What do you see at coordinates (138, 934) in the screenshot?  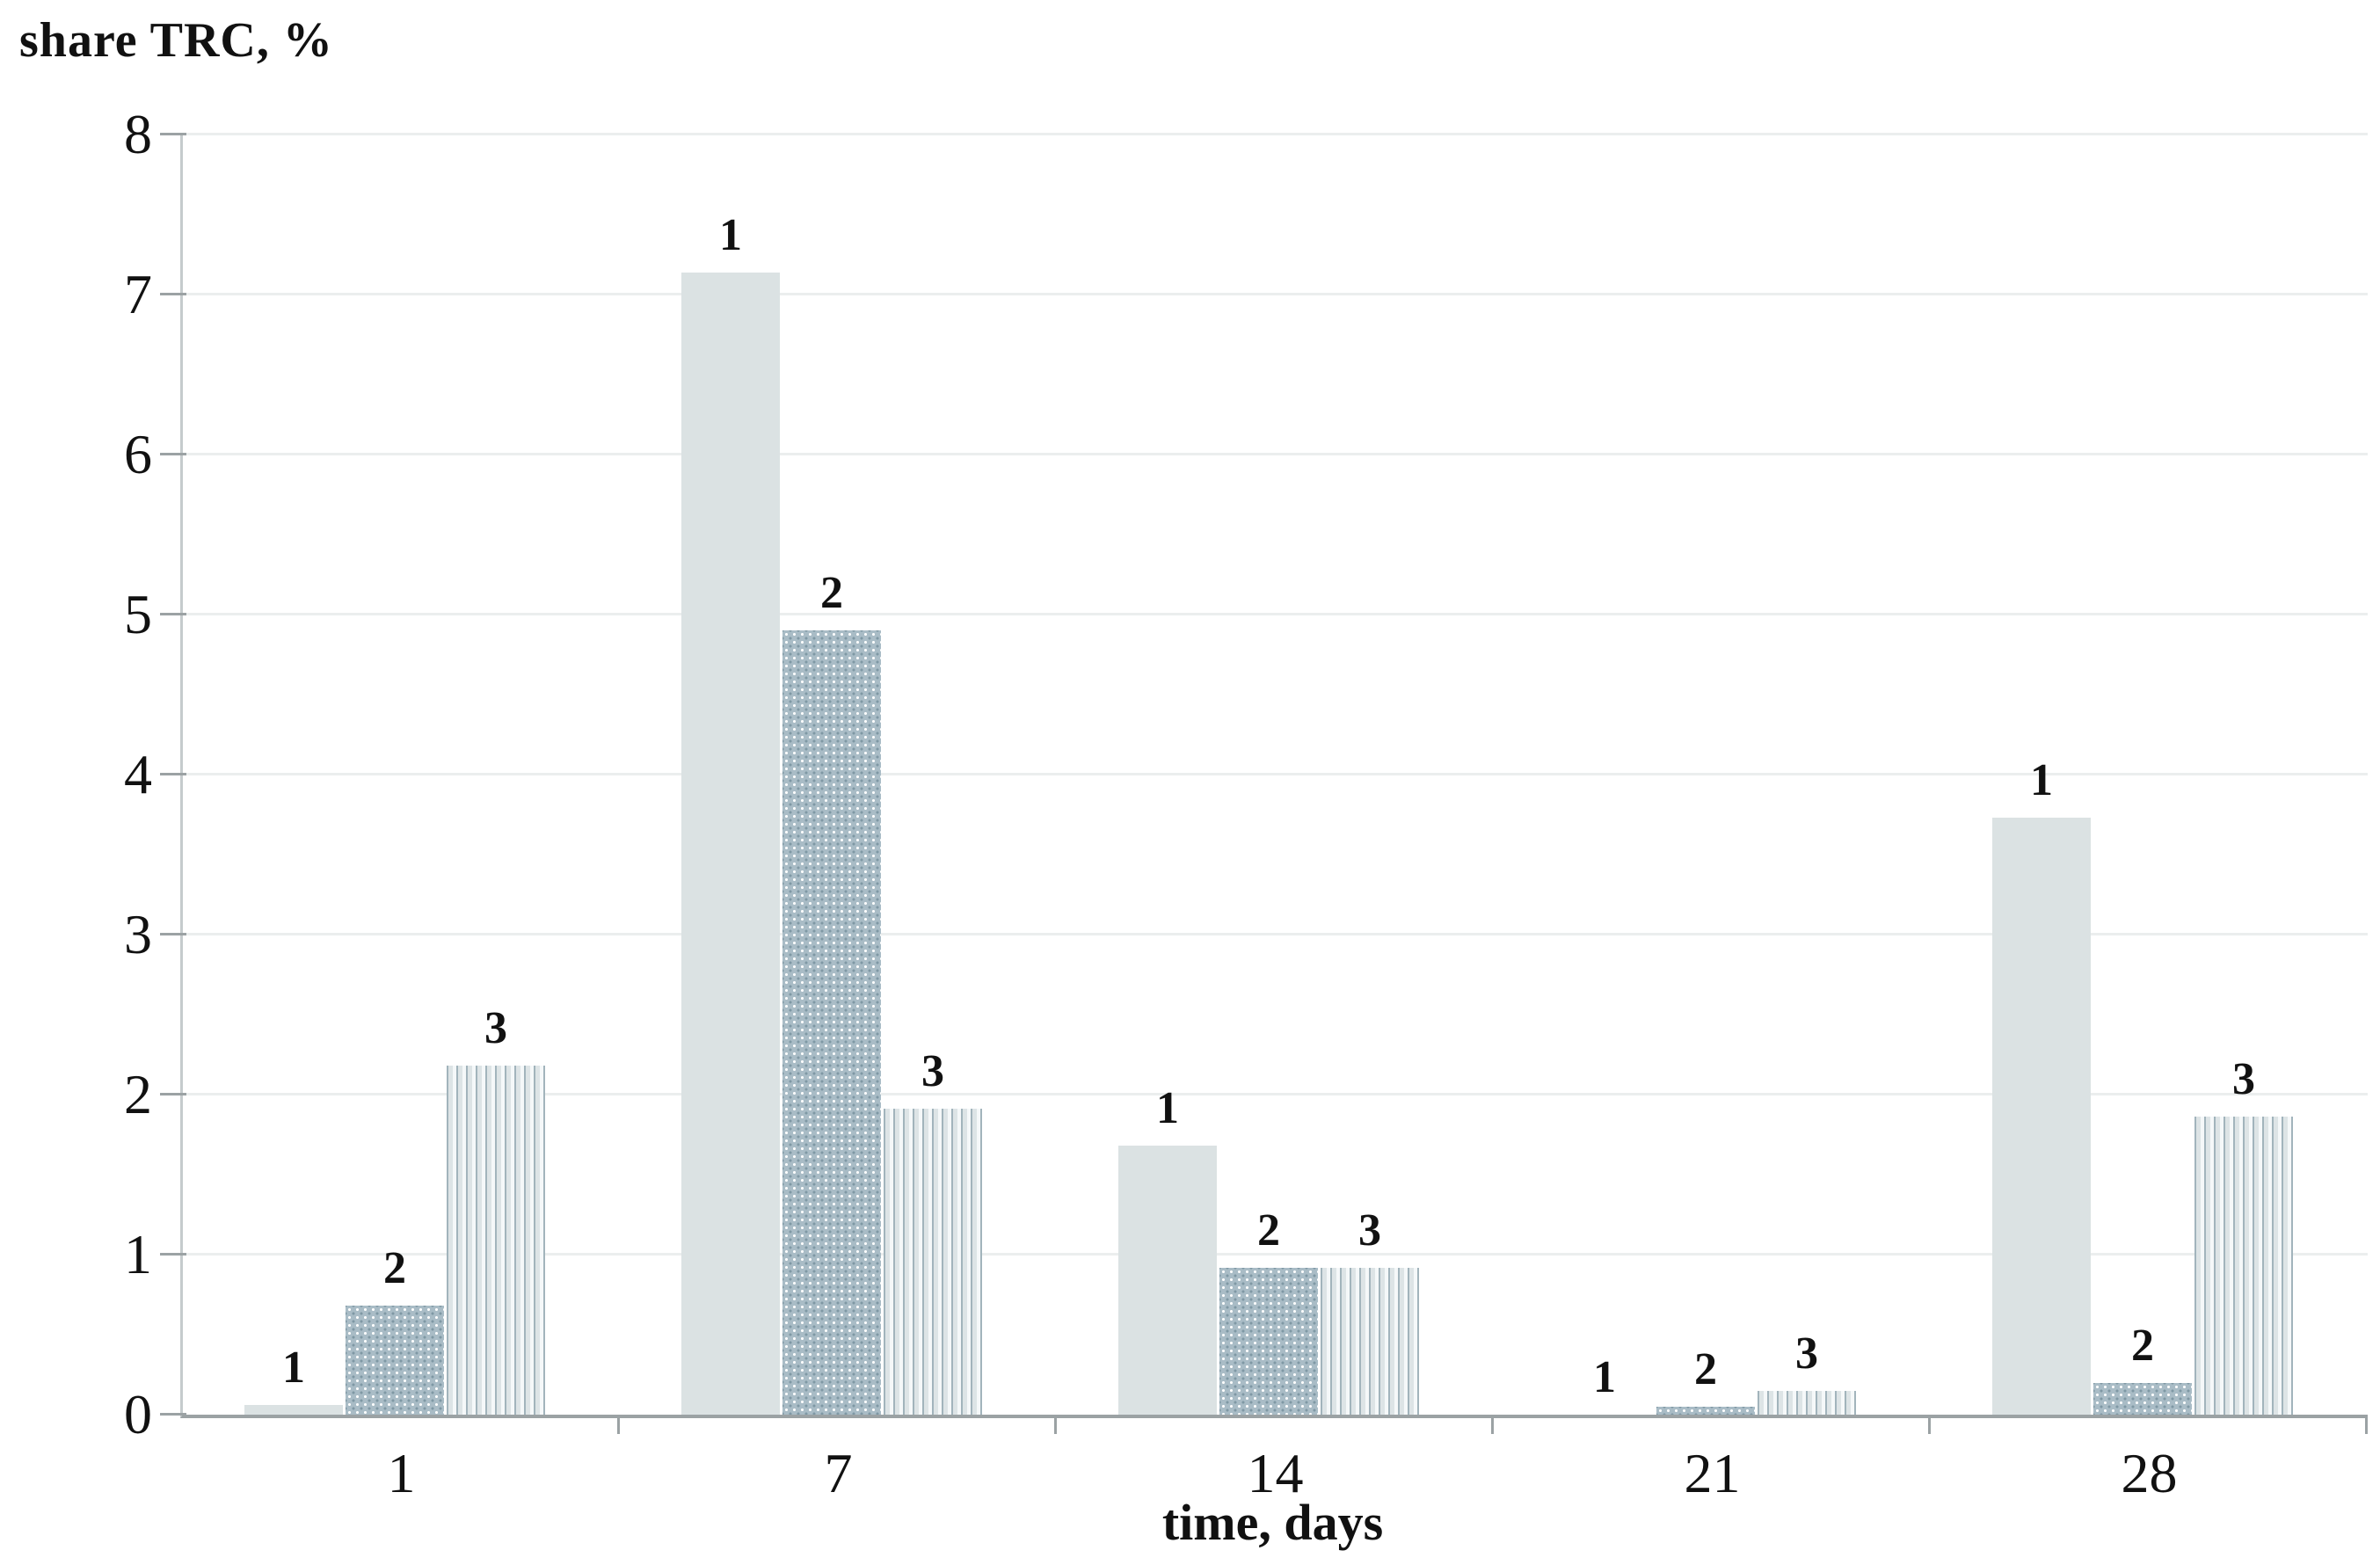 I see `y-tick-label: 3` at bounding box center [138, 934].